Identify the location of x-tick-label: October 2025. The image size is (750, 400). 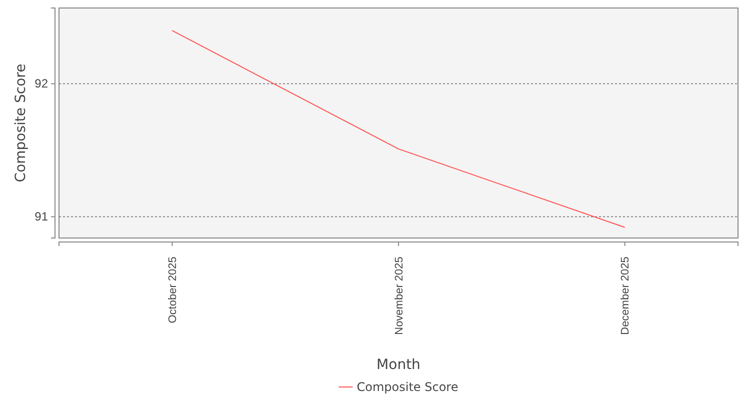
(173, 290).